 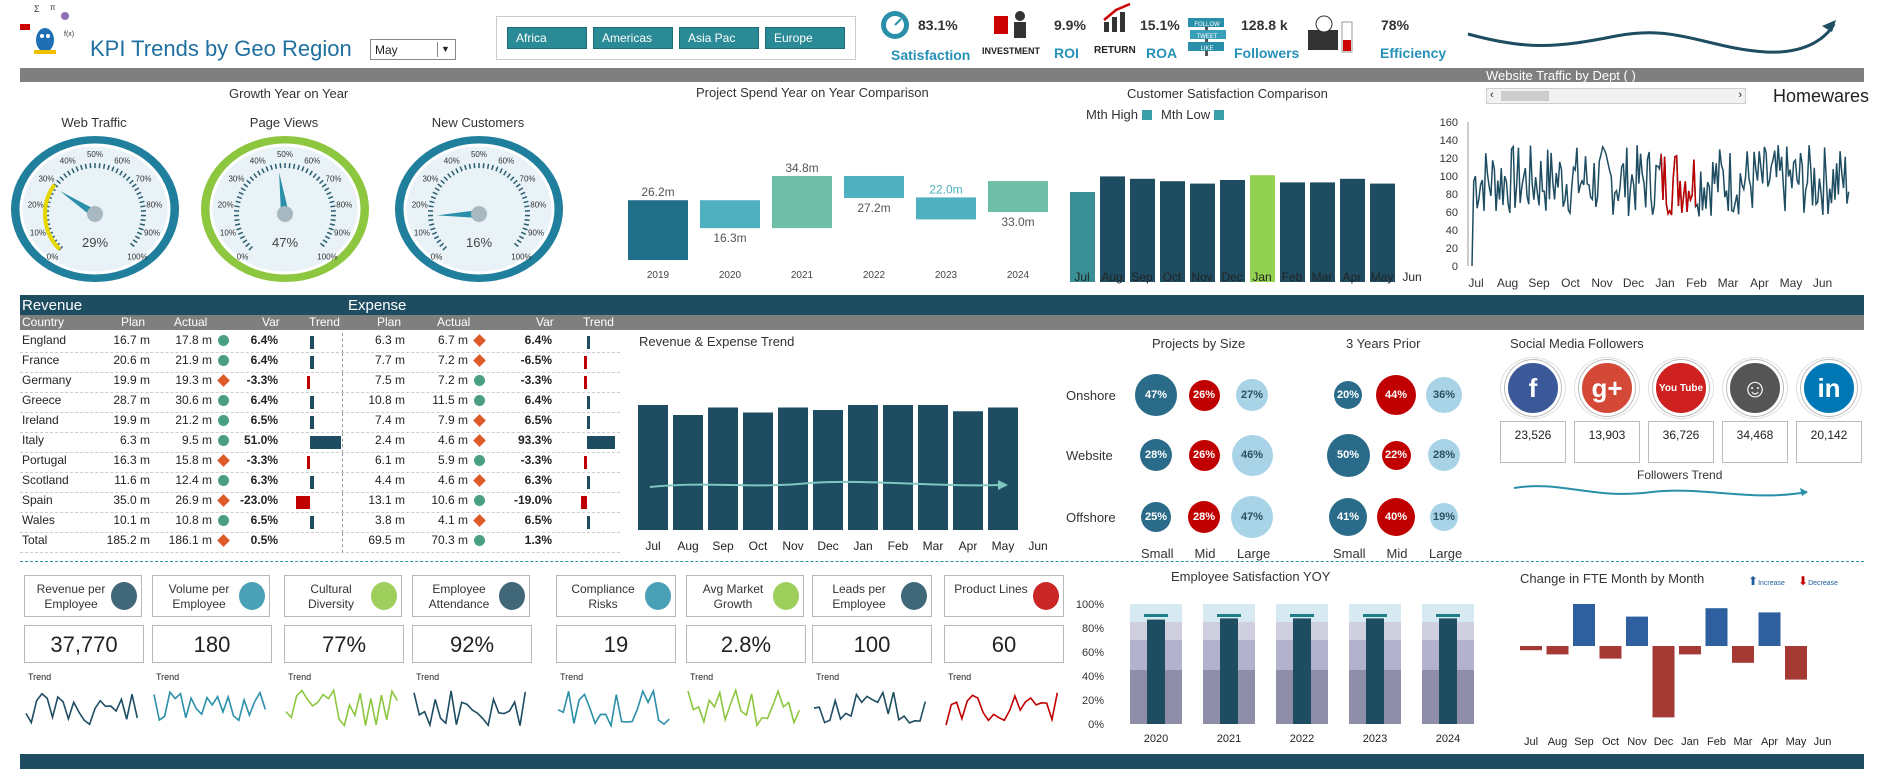 What do you see at coordinates (344, 644) in the screenshot?
I see `kpi-card-value: 77%` at bounding box center [344, 644].